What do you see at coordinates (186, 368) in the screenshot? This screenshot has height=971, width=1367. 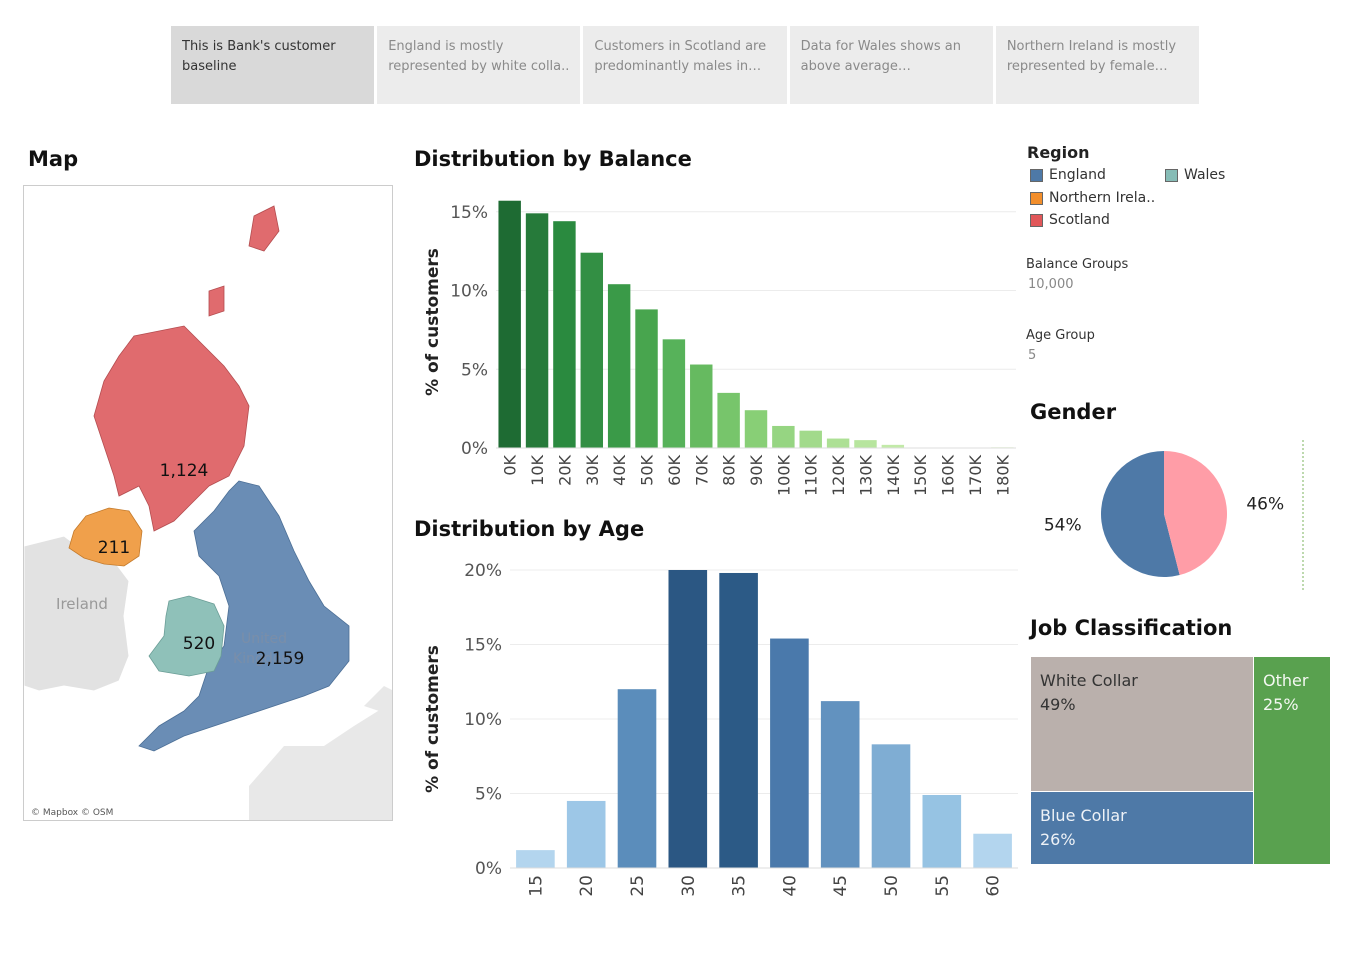 I see `region-scotland` at bounding box center [186, 368].